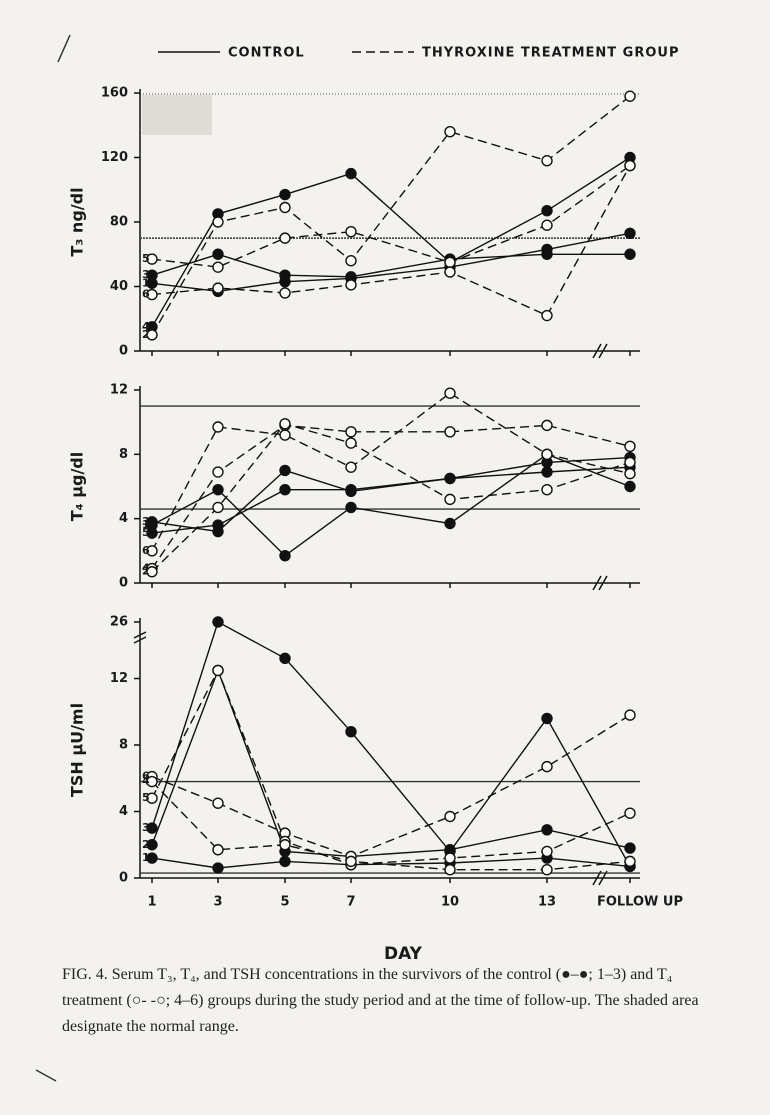 The width and height of the screenshot is (770, 1115). I want to click on legend-label: THYROXINE TREATMENT GROUP, so click(551, 53).